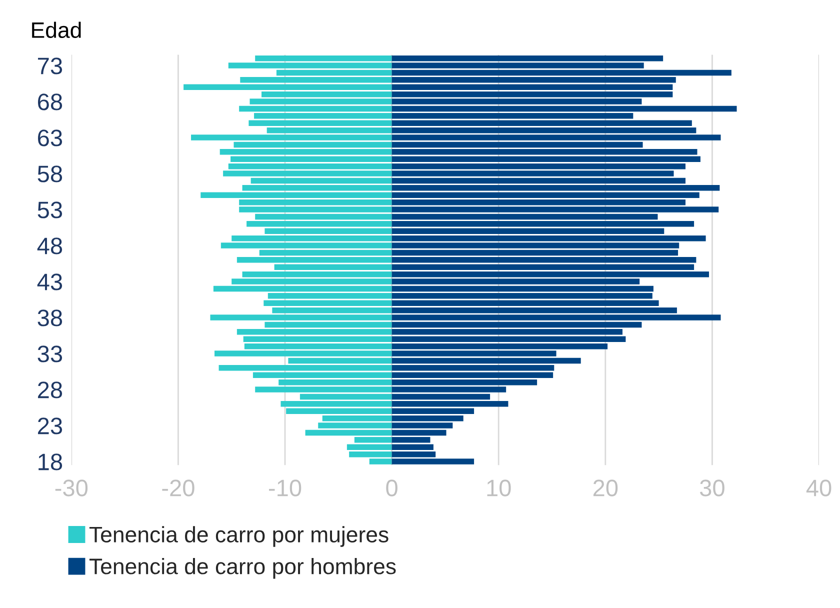  I want to click on legend-label: Tenencia de carro por hombres, so click(242, 568).